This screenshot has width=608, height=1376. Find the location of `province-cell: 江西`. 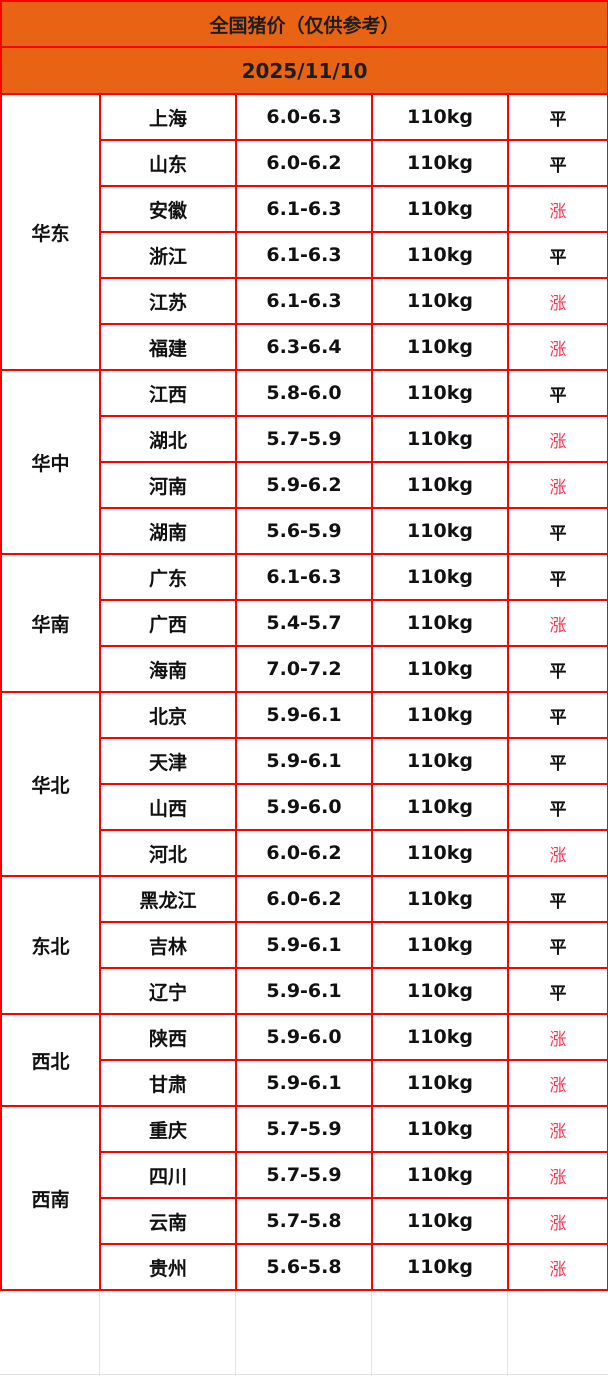

province-cell: 江西 is located at coordinates (168, 393).